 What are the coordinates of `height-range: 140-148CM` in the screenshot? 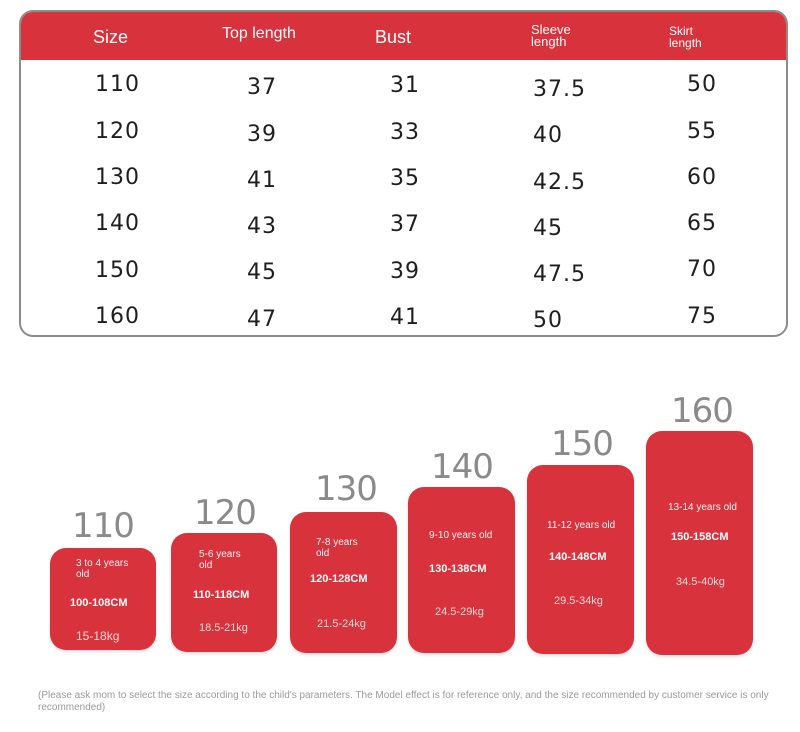 It's located at (578, 557).